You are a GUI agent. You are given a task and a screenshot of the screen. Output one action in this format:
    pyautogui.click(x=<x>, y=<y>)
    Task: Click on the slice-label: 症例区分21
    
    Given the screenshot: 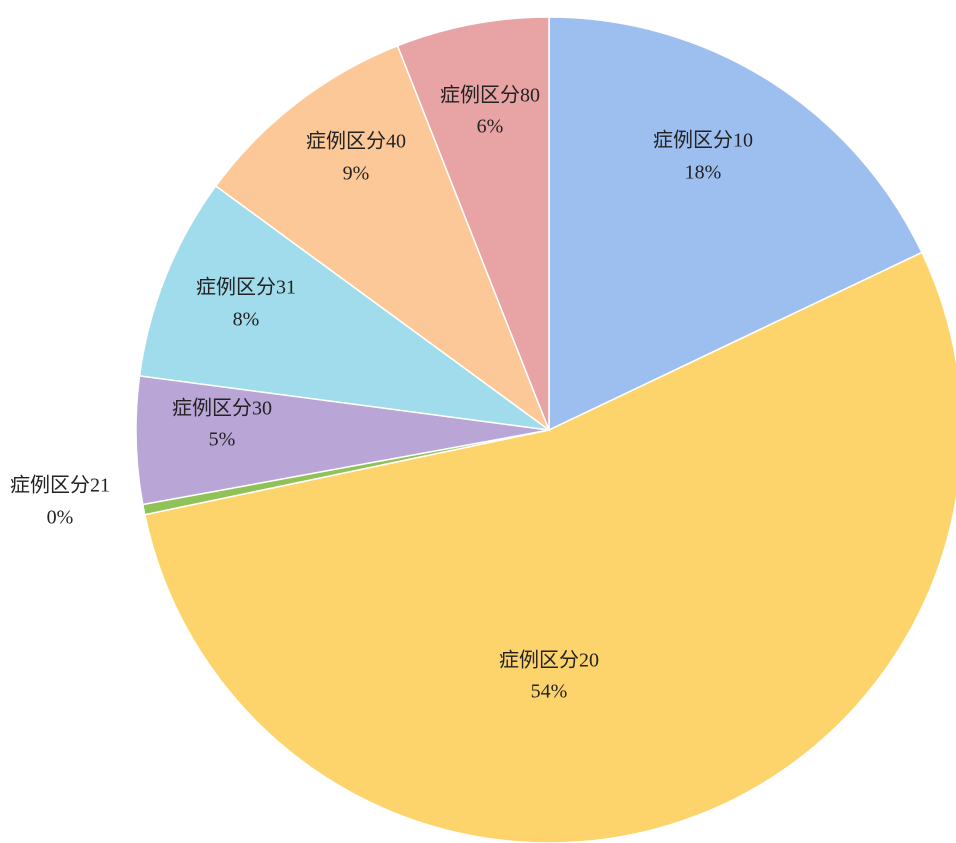 What is the action you would take?
    pyautogui.click(x=60, y=485)
    